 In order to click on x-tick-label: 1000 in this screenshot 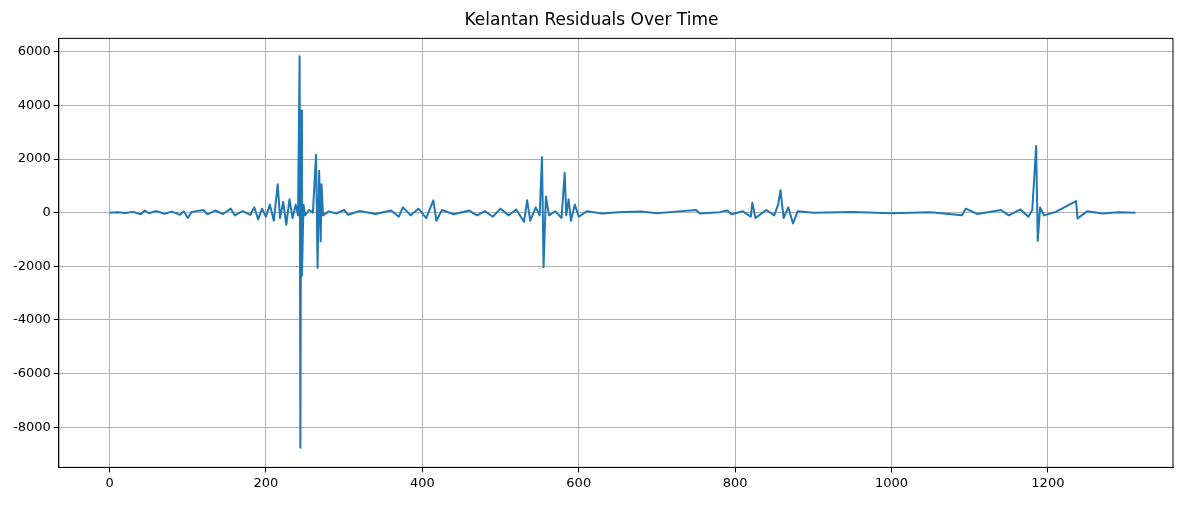, I will do `click(891, 482)`.